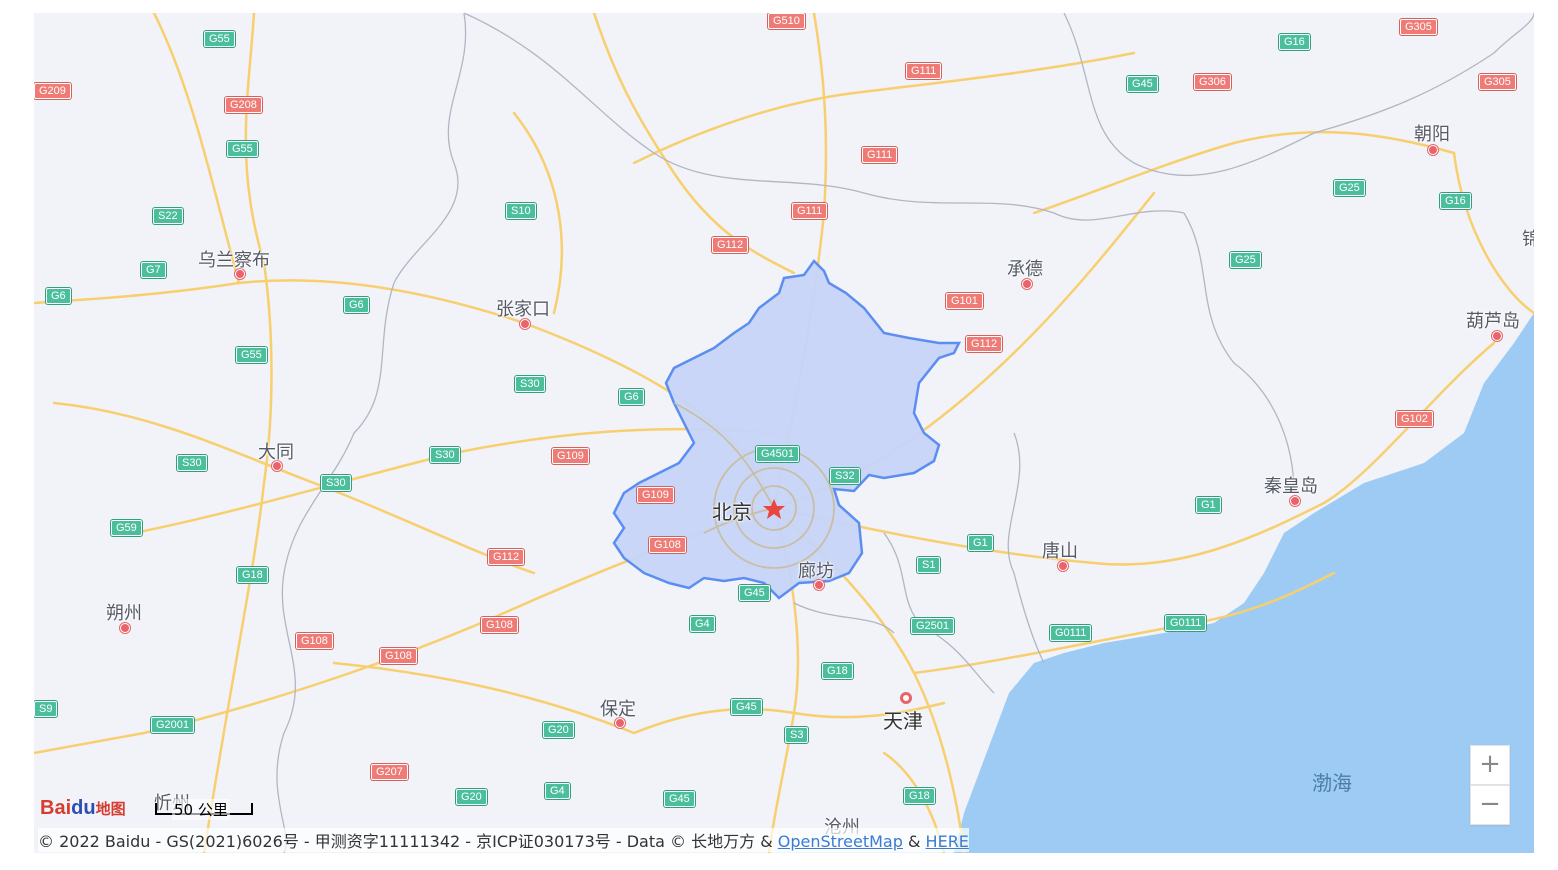 The height and width of the screenshot is (870, 1558). What do you see at coordinates (620, 723) in the screenshot?
I see `city-dot-baoding` at bounding box center [620, 723].